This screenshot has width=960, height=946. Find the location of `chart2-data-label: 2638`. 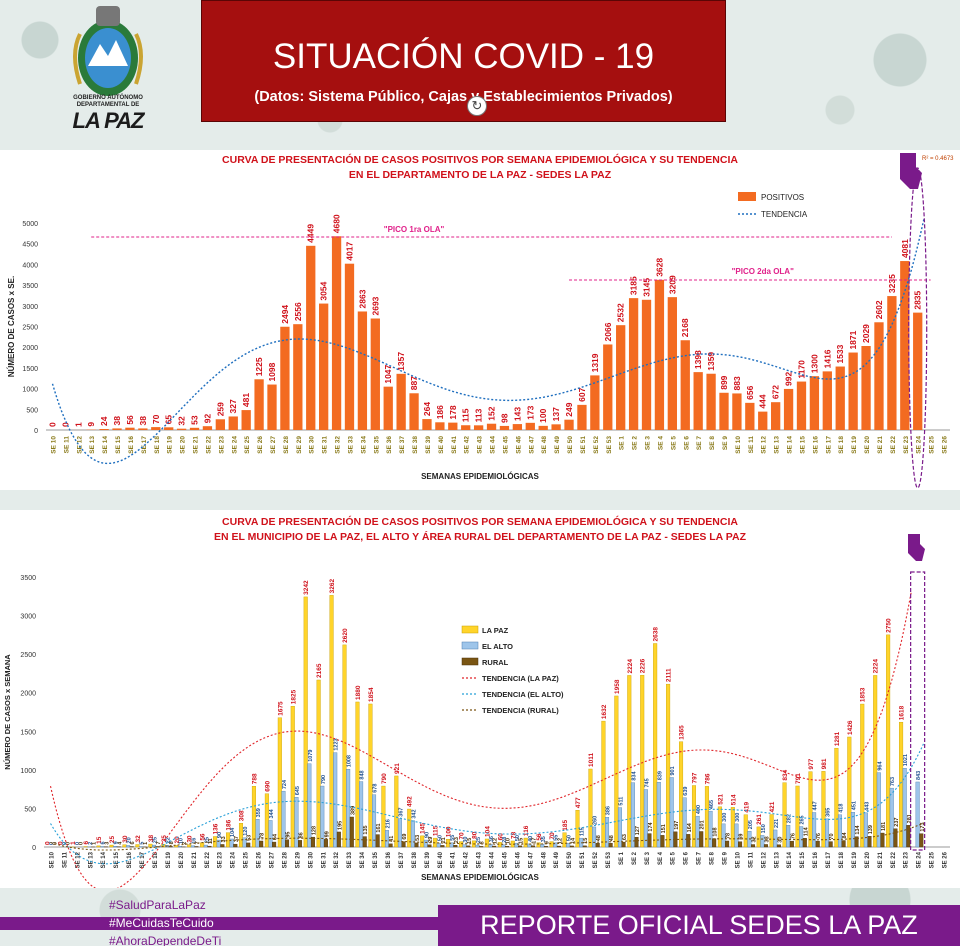

chart2-data-label: 2638 is located at coordinates (656, 634).